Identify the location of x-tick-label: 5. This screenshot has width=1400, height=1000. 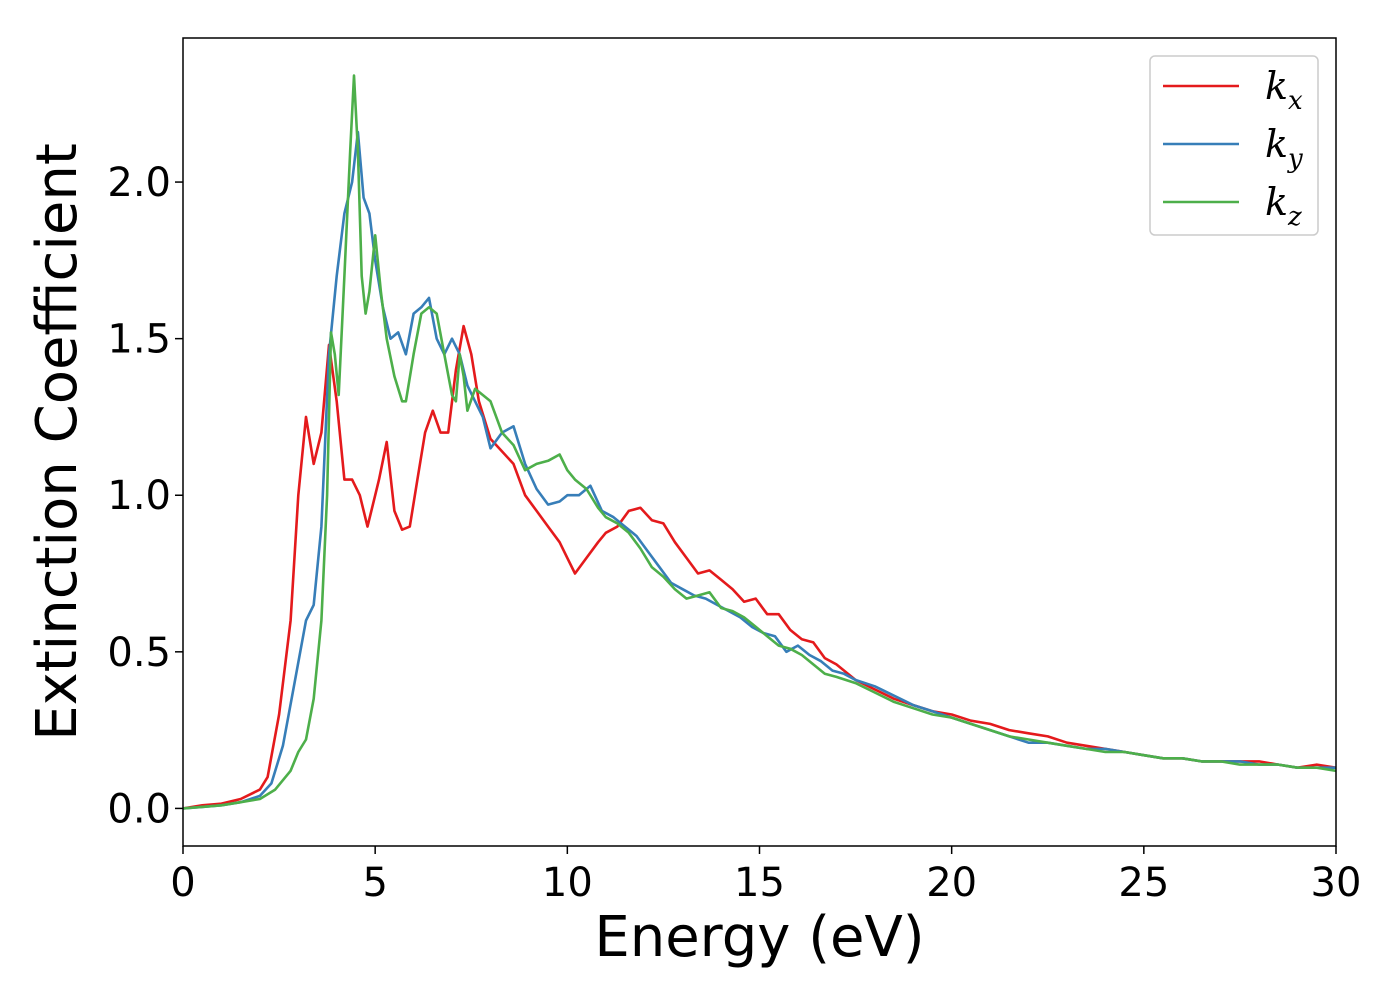
(374, 883).